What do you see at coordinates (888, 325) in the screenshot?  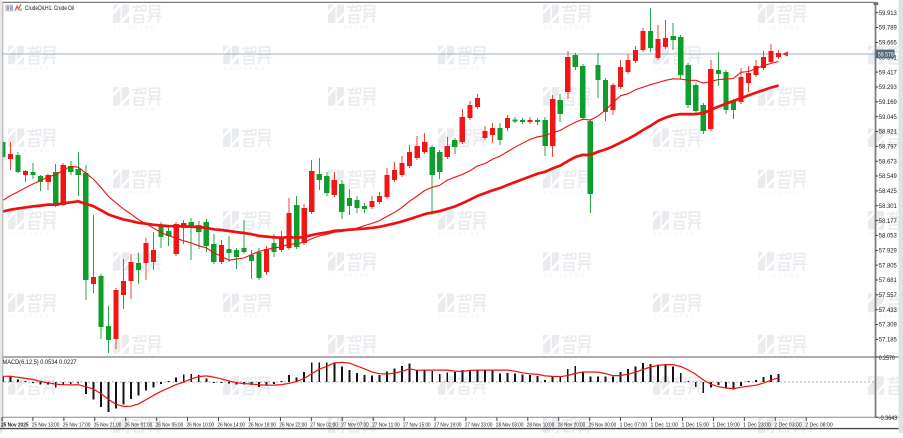 I see `svg-text: 57.309` at bounding box center [888, 325].